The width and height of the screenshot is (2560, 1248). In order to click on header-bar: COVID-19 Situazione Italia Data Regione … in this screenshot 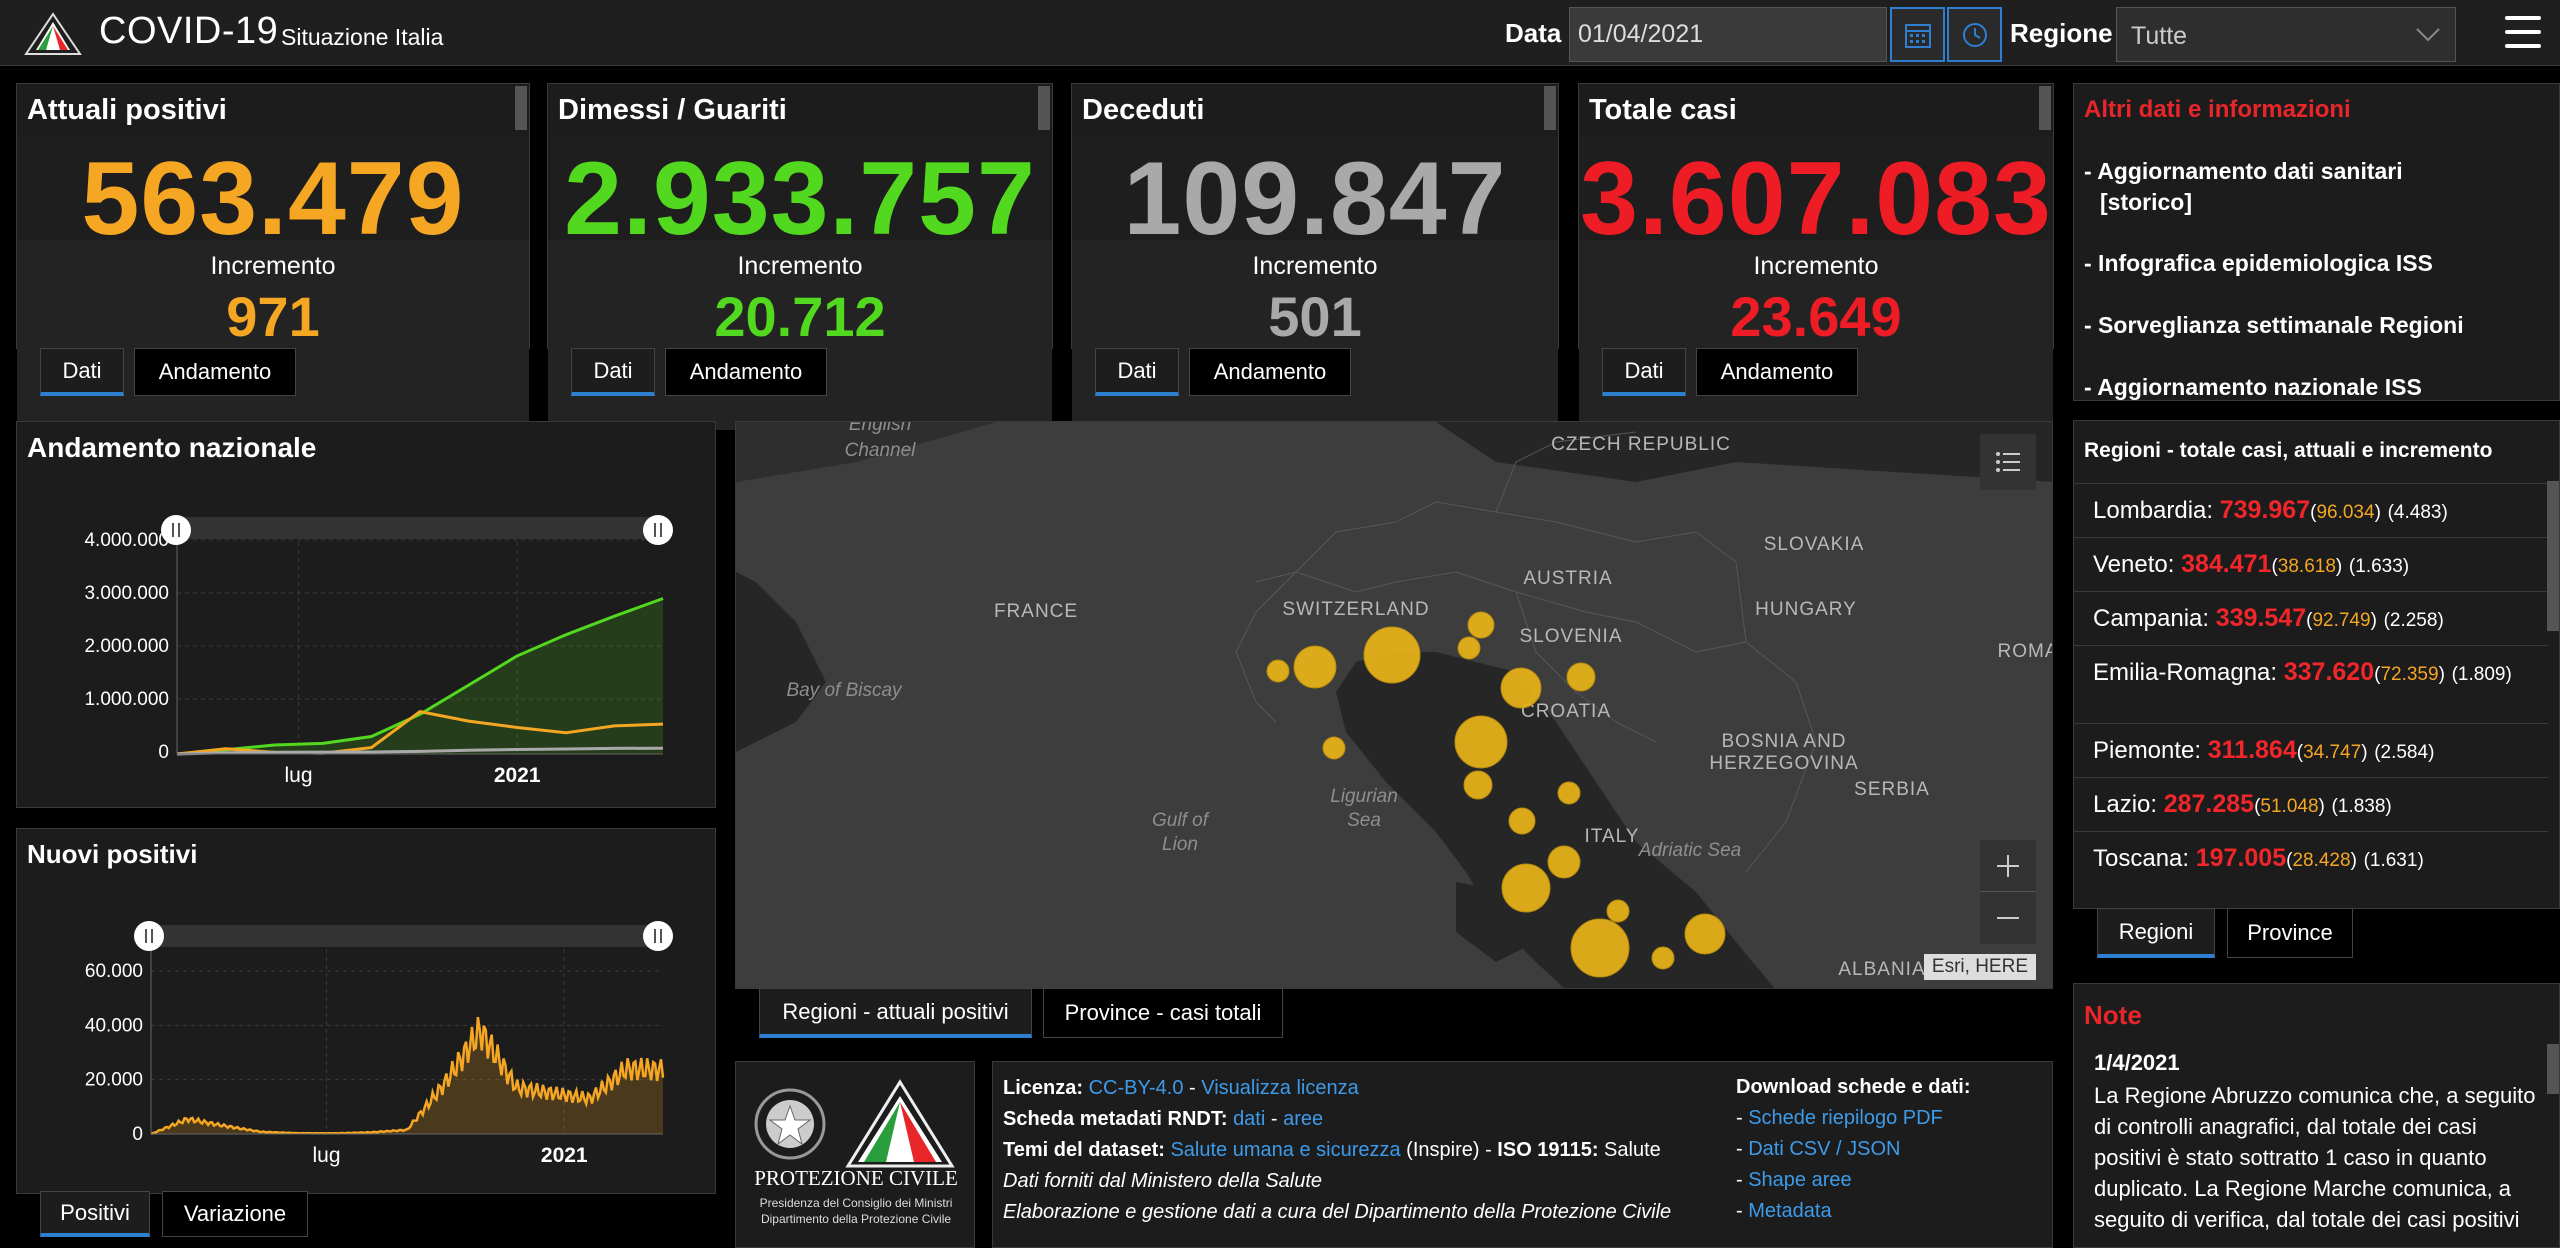, I will do `click(1280, 33)`.